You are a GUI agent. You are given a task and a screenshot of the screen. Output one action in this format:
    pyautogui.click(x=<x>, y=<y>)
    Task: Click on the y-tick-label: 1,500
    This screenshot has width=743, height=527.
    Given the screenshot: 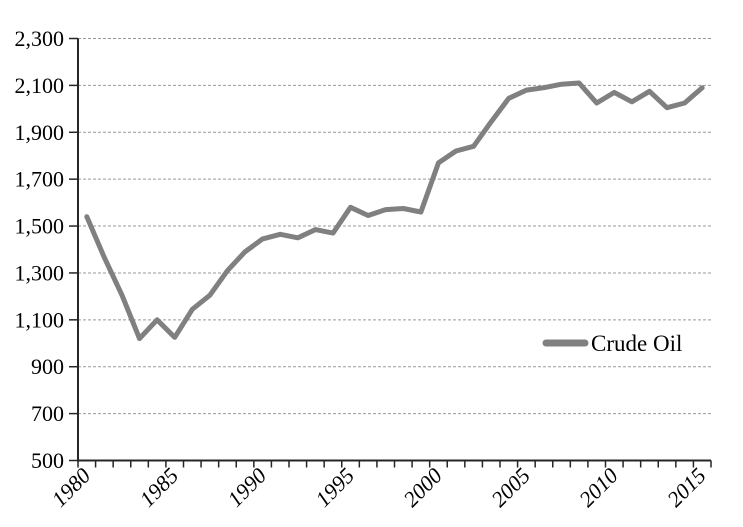 What is the action you would take?
    pyautogui.click(x=40, y=226)
    